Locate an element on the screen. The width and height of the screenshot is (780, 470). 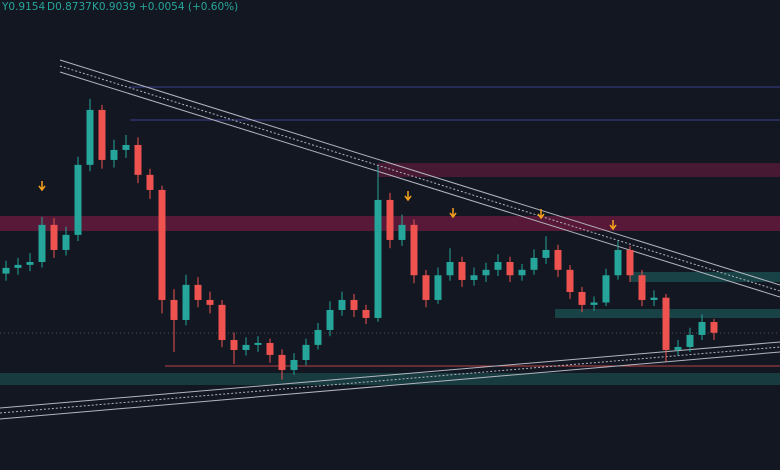
header-change: +0.0054 (+0.60%) is located at coordinates (188, 7).